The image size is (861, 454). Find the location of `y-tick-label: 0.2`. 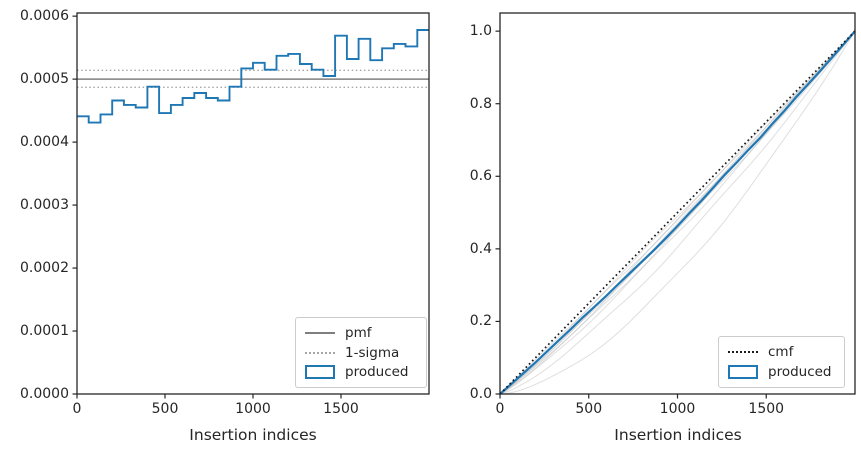

y-tick-label: 0.2 is located at coordinates (480, 321).